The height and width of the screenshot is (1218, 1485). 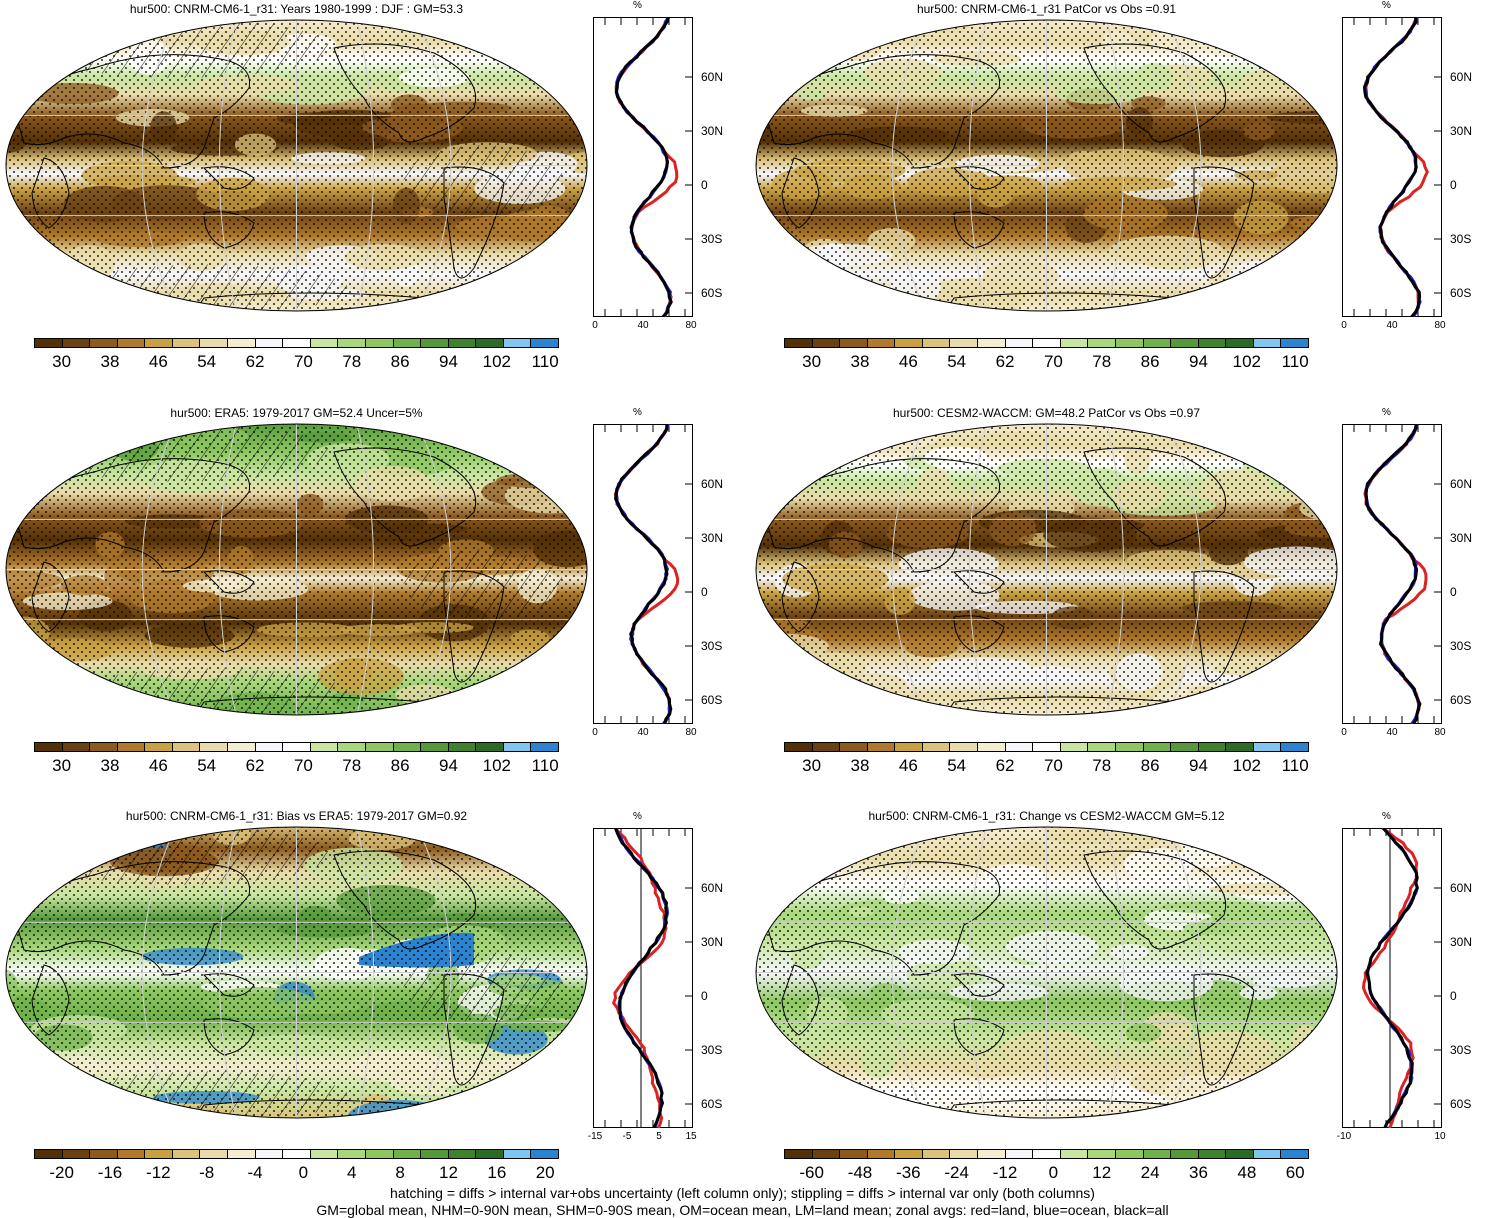 I want to click on zonal-x-tick-label: 80, so click(x=691, y=732).